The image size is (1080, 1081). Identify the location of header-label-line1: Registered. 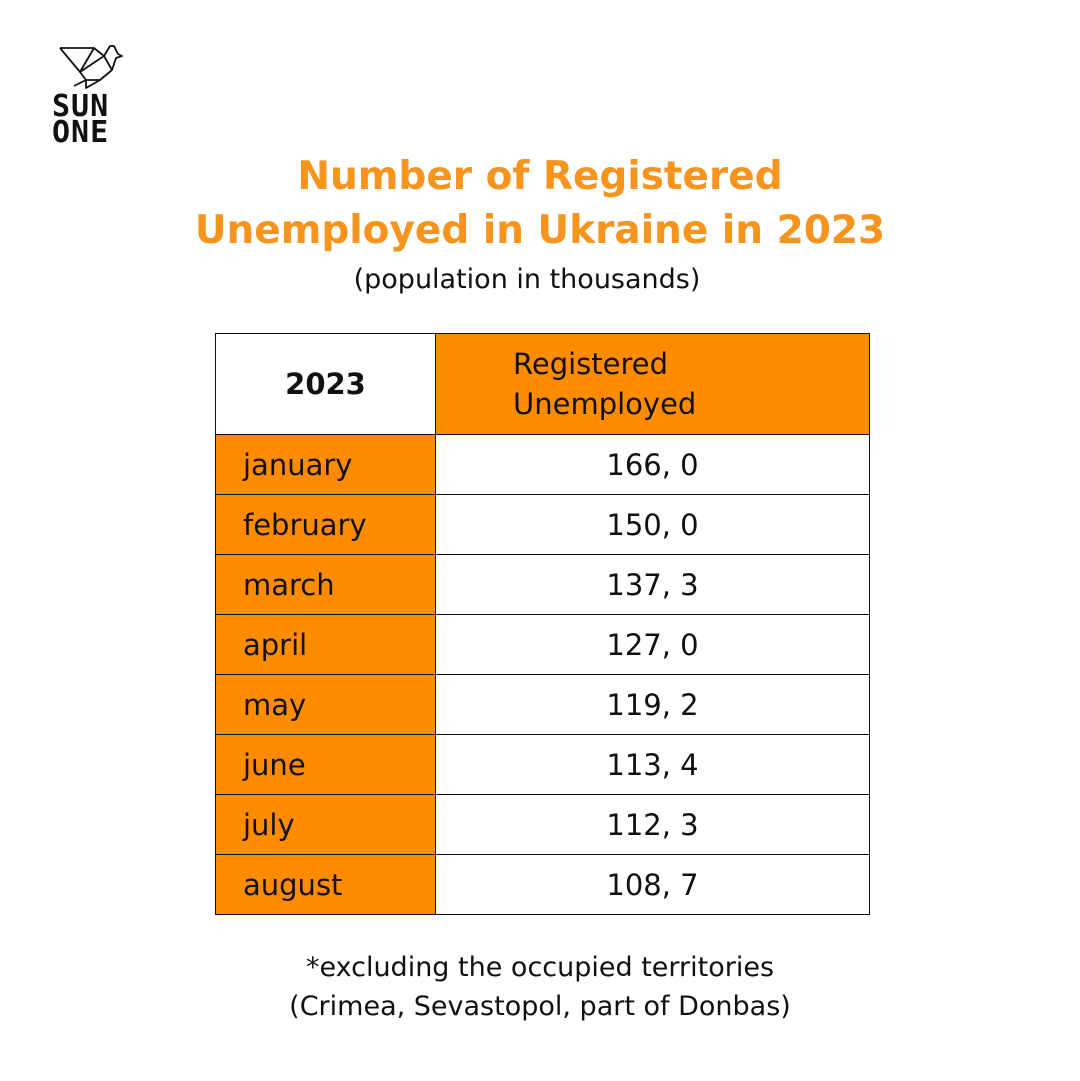
(591, 364).